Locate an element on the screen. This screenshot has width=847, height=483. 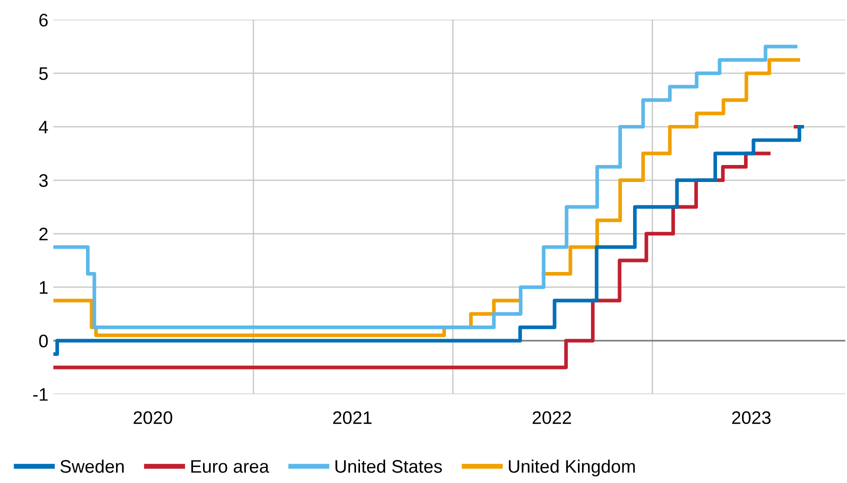
legend-label: Sweden is located at coordinates (92, 466).